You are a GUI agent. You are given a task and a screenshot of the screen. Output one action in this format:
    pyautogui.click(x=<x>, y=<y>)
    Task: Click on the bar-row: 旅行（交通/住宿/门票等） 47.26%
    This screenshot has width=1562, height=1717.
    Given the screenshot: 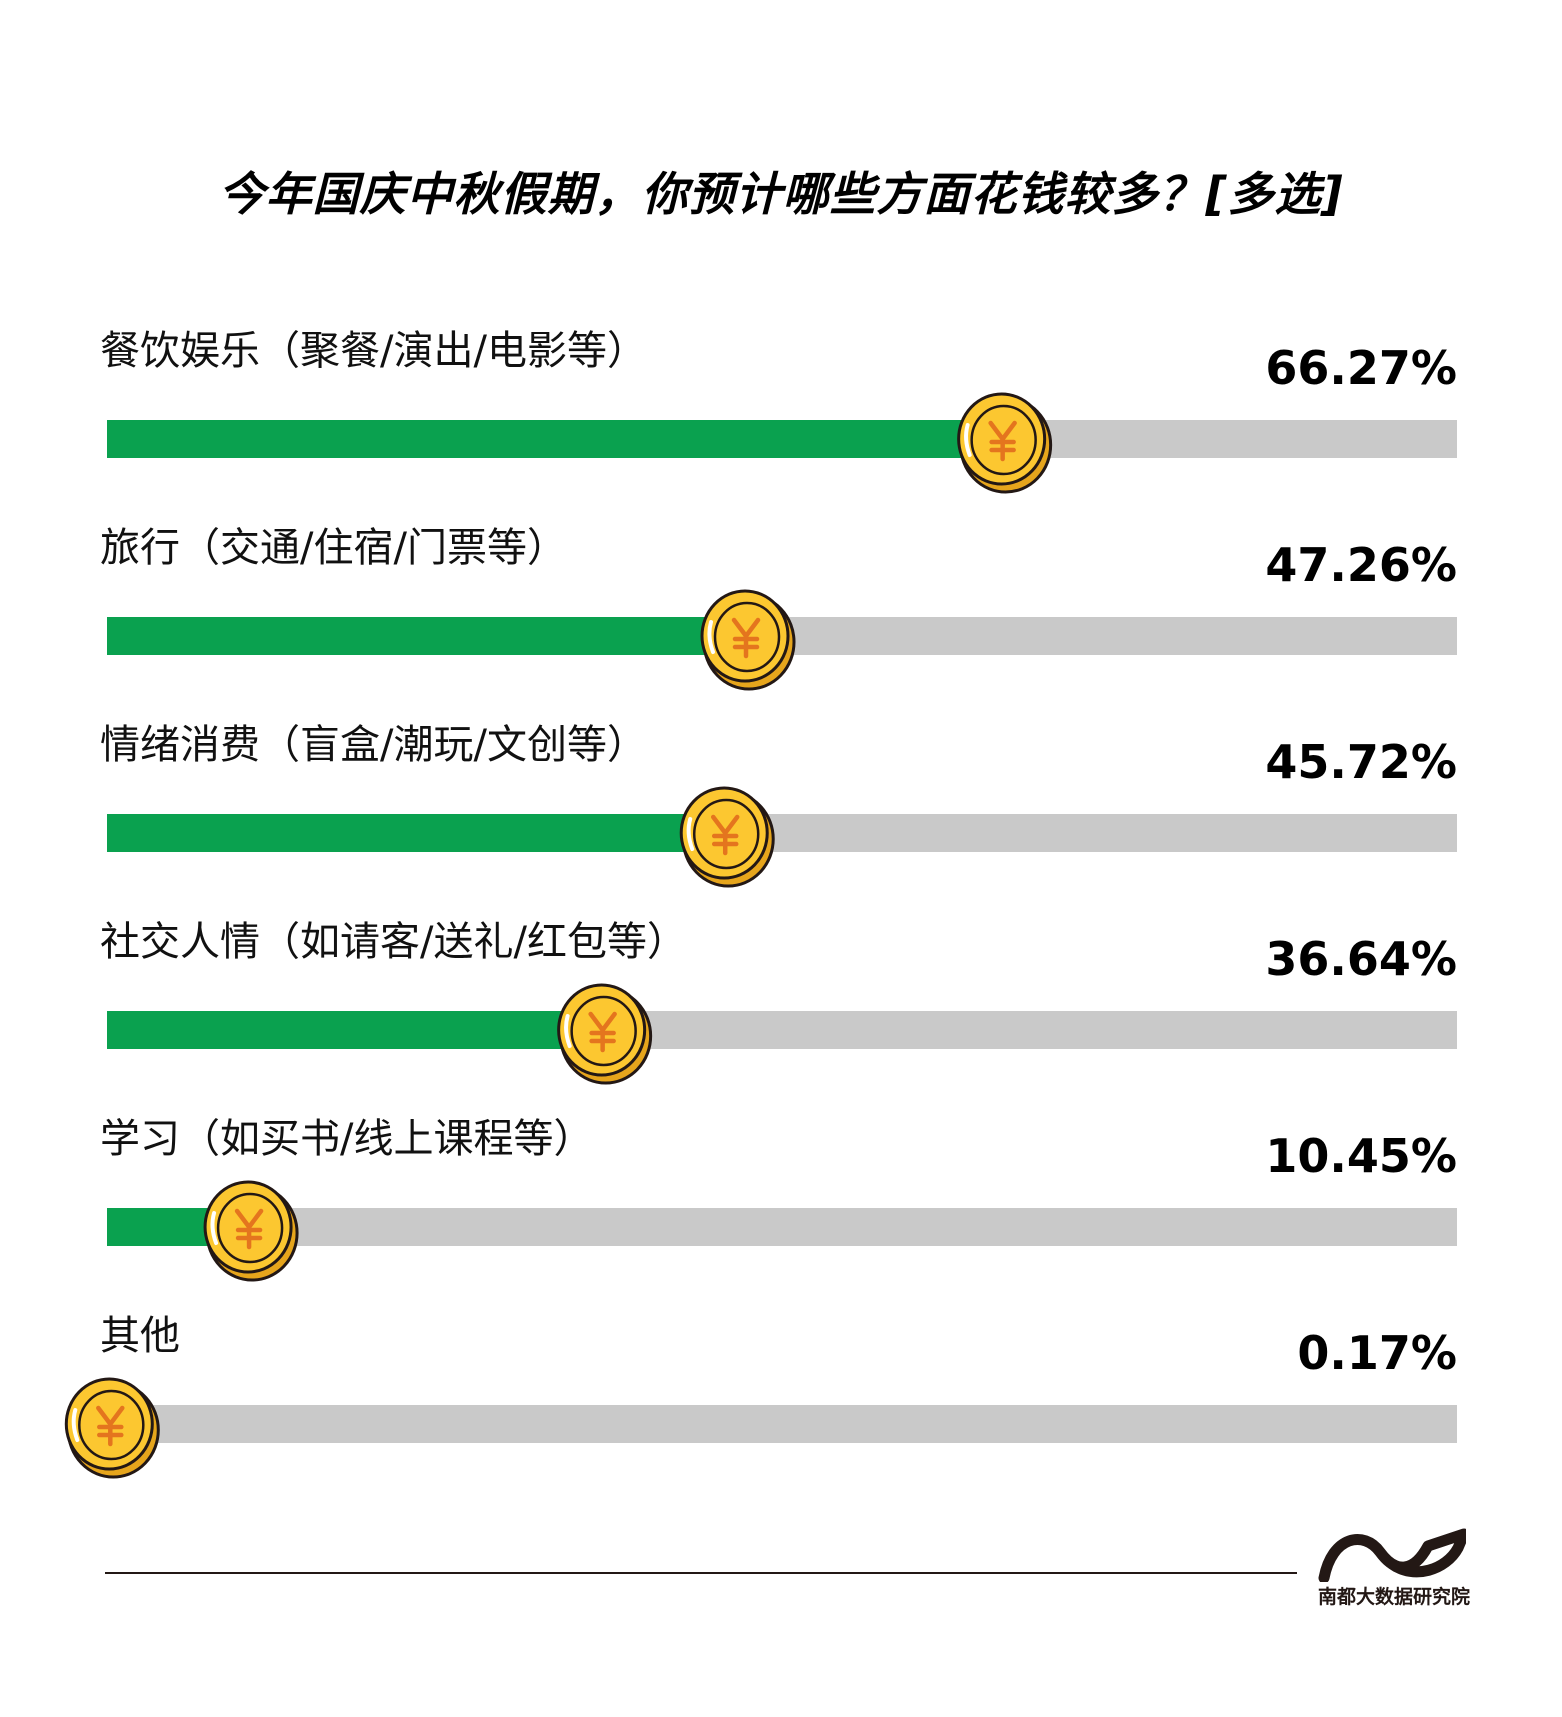 What is the action you would take?
    pyautogui.click(x=778, y=608)
    